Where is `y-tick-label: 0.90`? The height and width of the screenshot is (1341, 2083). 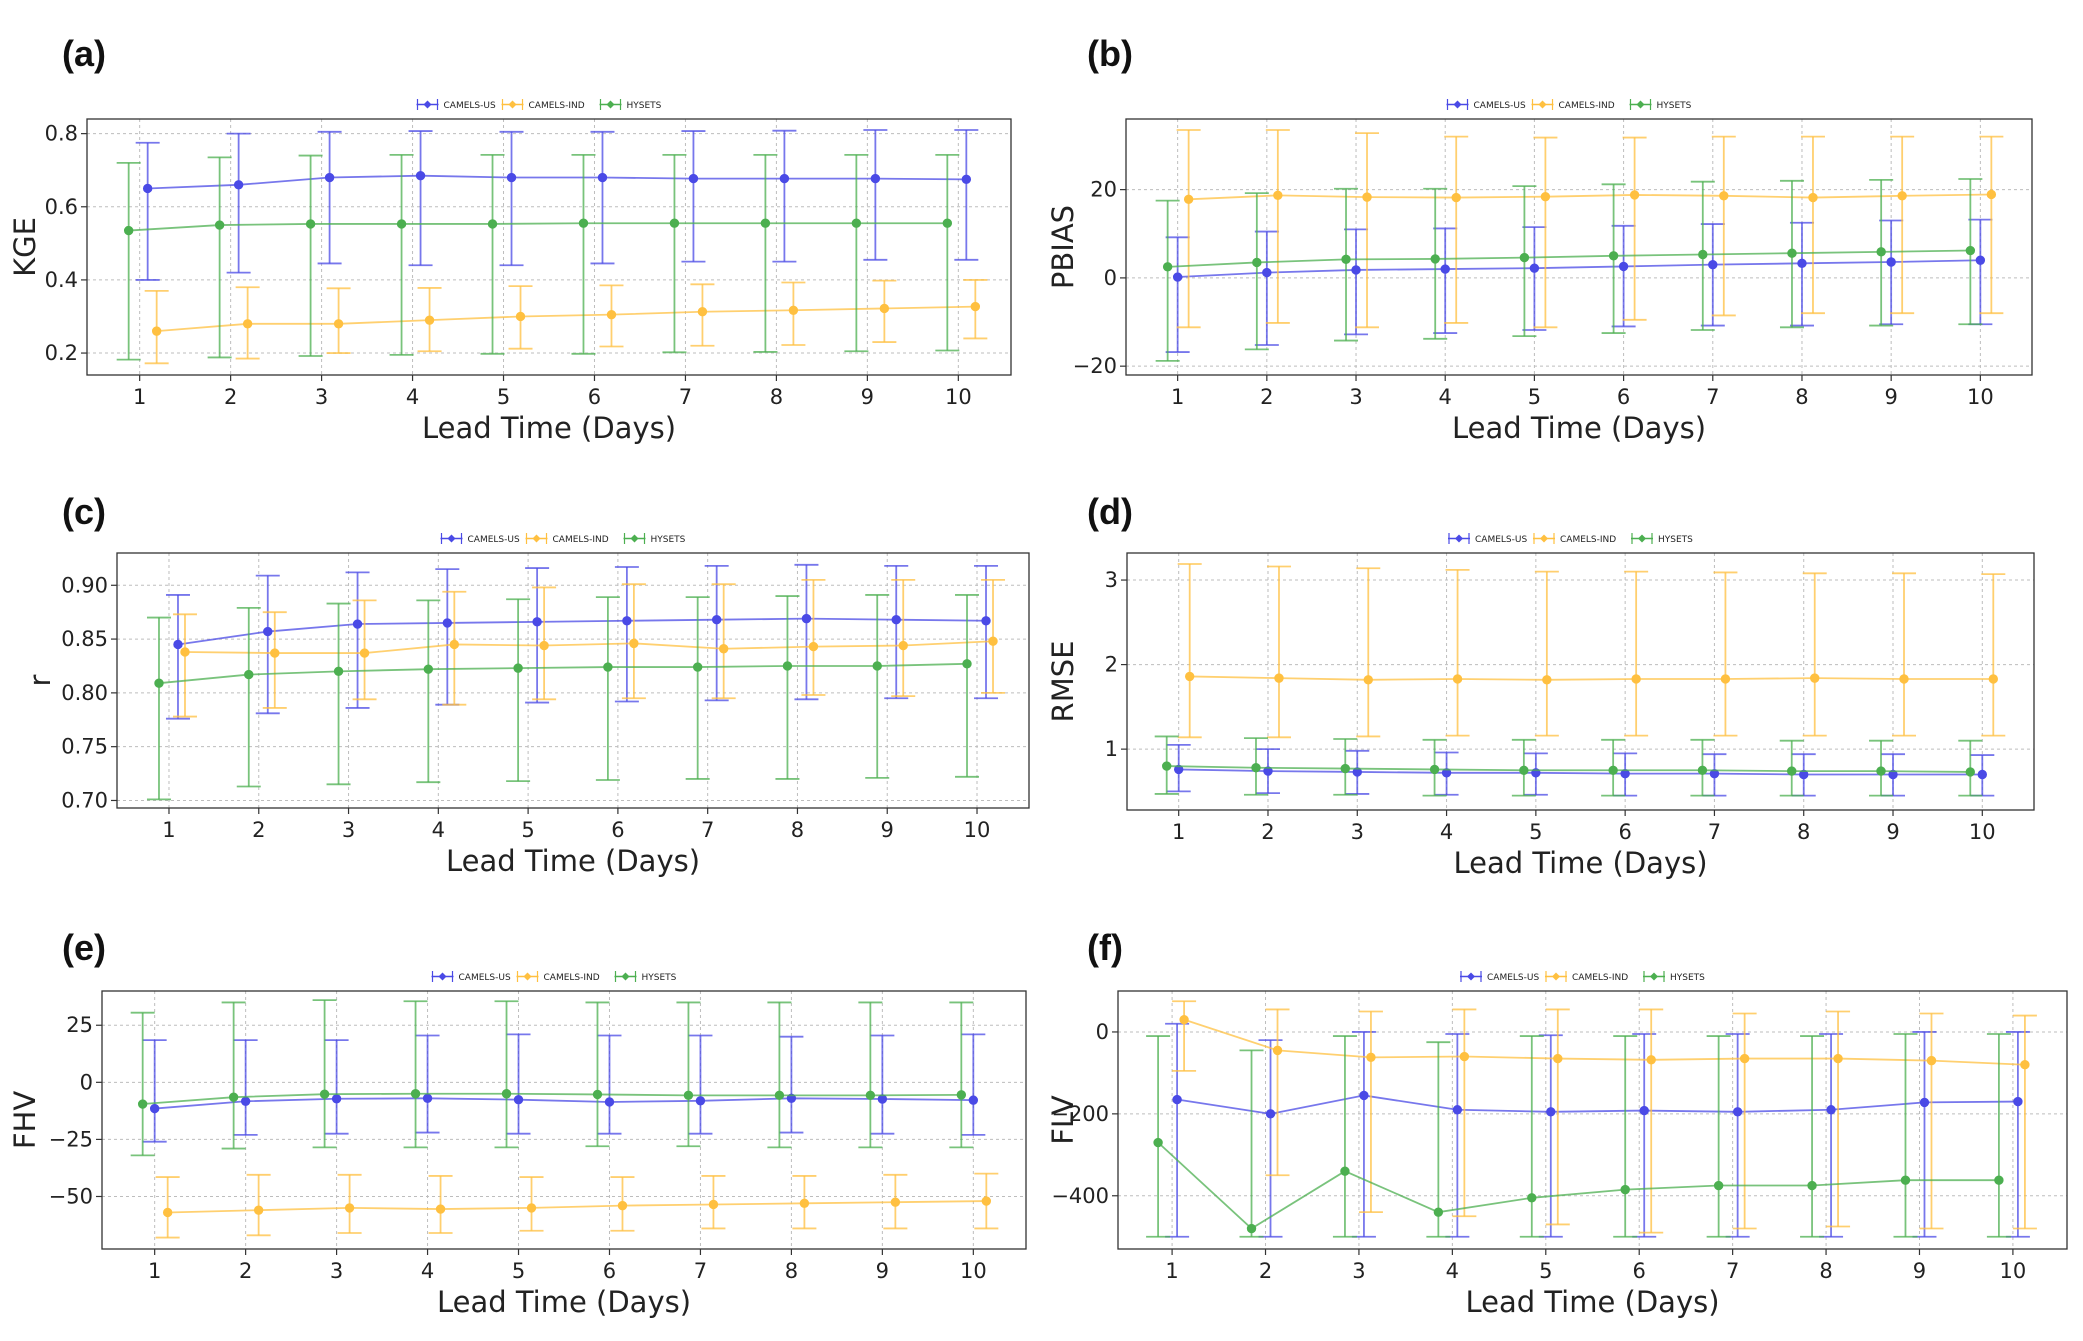 y-tick-label: 0.90 is located at coordinates (84, 585).